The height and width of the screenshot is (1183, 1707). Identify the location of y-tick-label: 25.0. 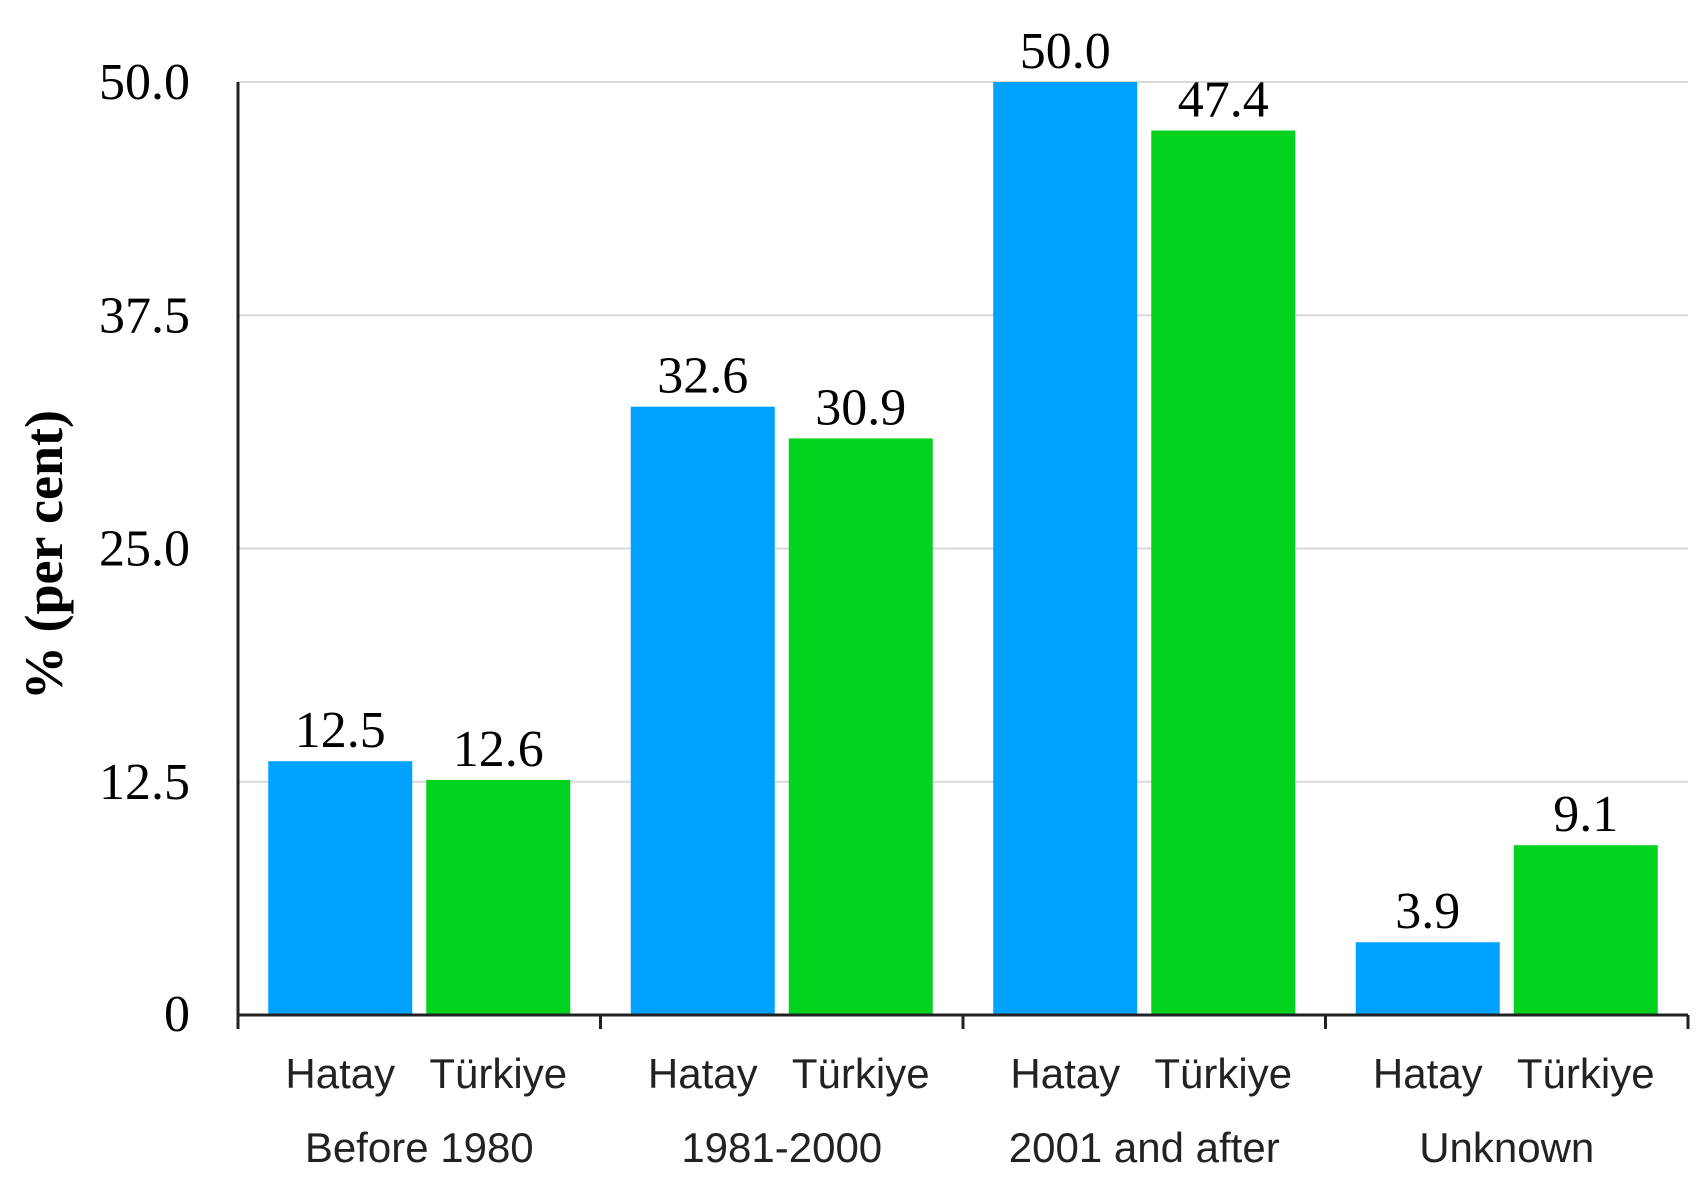
(144, 549).